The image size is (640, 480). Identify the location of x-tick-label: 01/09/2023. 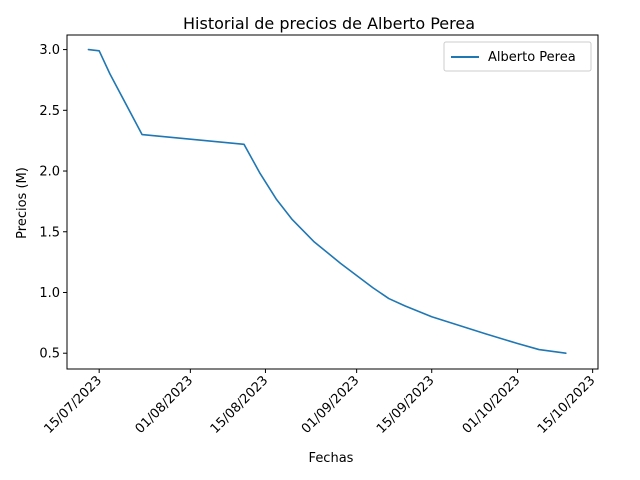
(331, 405).